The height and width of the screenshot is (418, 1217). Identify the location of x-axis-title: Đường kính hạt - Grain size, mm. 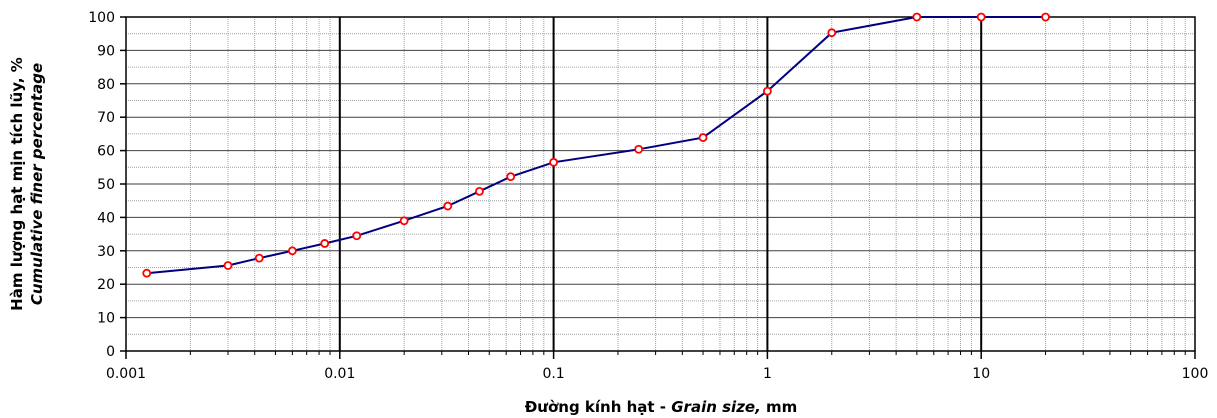
(661, 407).